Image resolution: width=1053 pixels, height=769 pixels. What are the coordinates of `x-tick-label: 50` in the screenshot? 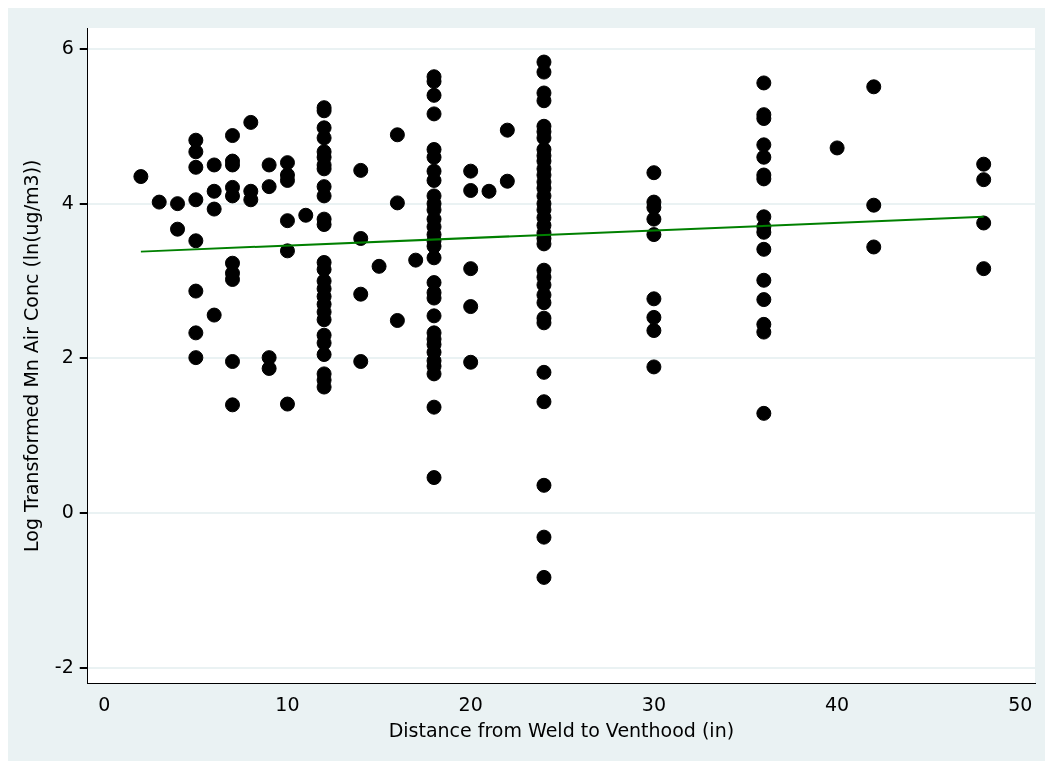 It's located at (1020, 703).